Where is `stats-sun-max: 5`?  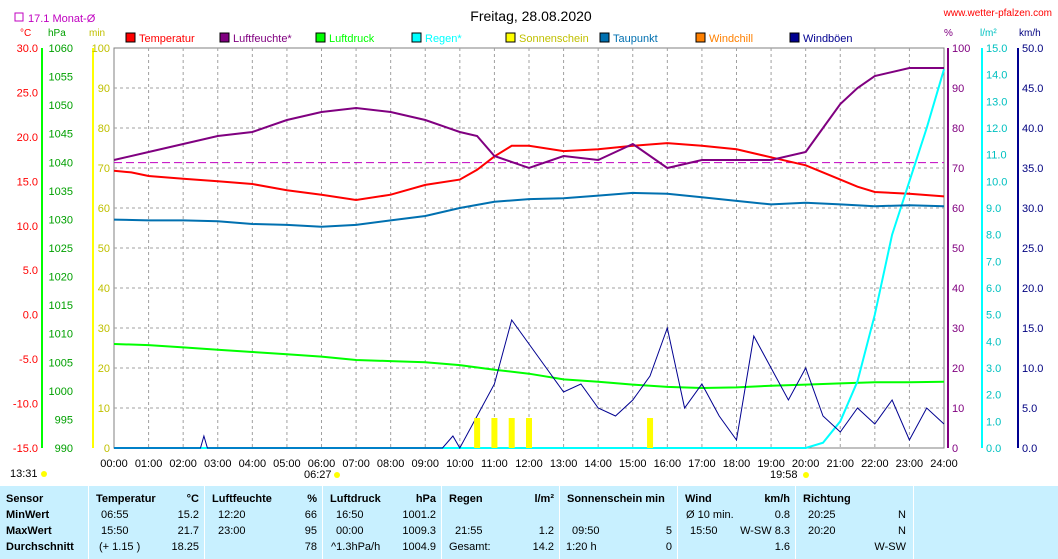 stats-sun-max: 5 is located at coordinates (668, 531).